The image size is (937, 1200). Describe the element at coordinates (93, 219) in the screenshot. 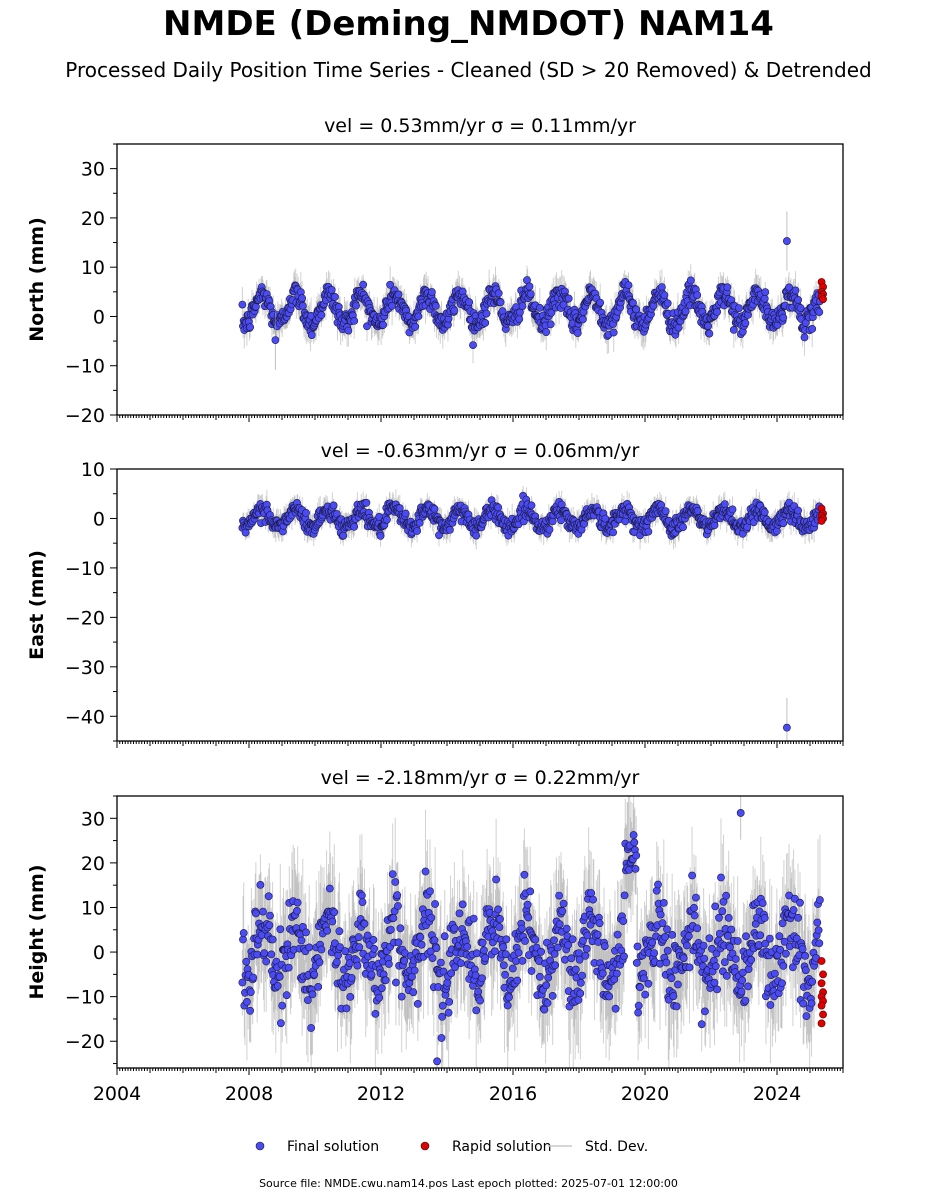

I see `y-tick-label: 20` at that location.